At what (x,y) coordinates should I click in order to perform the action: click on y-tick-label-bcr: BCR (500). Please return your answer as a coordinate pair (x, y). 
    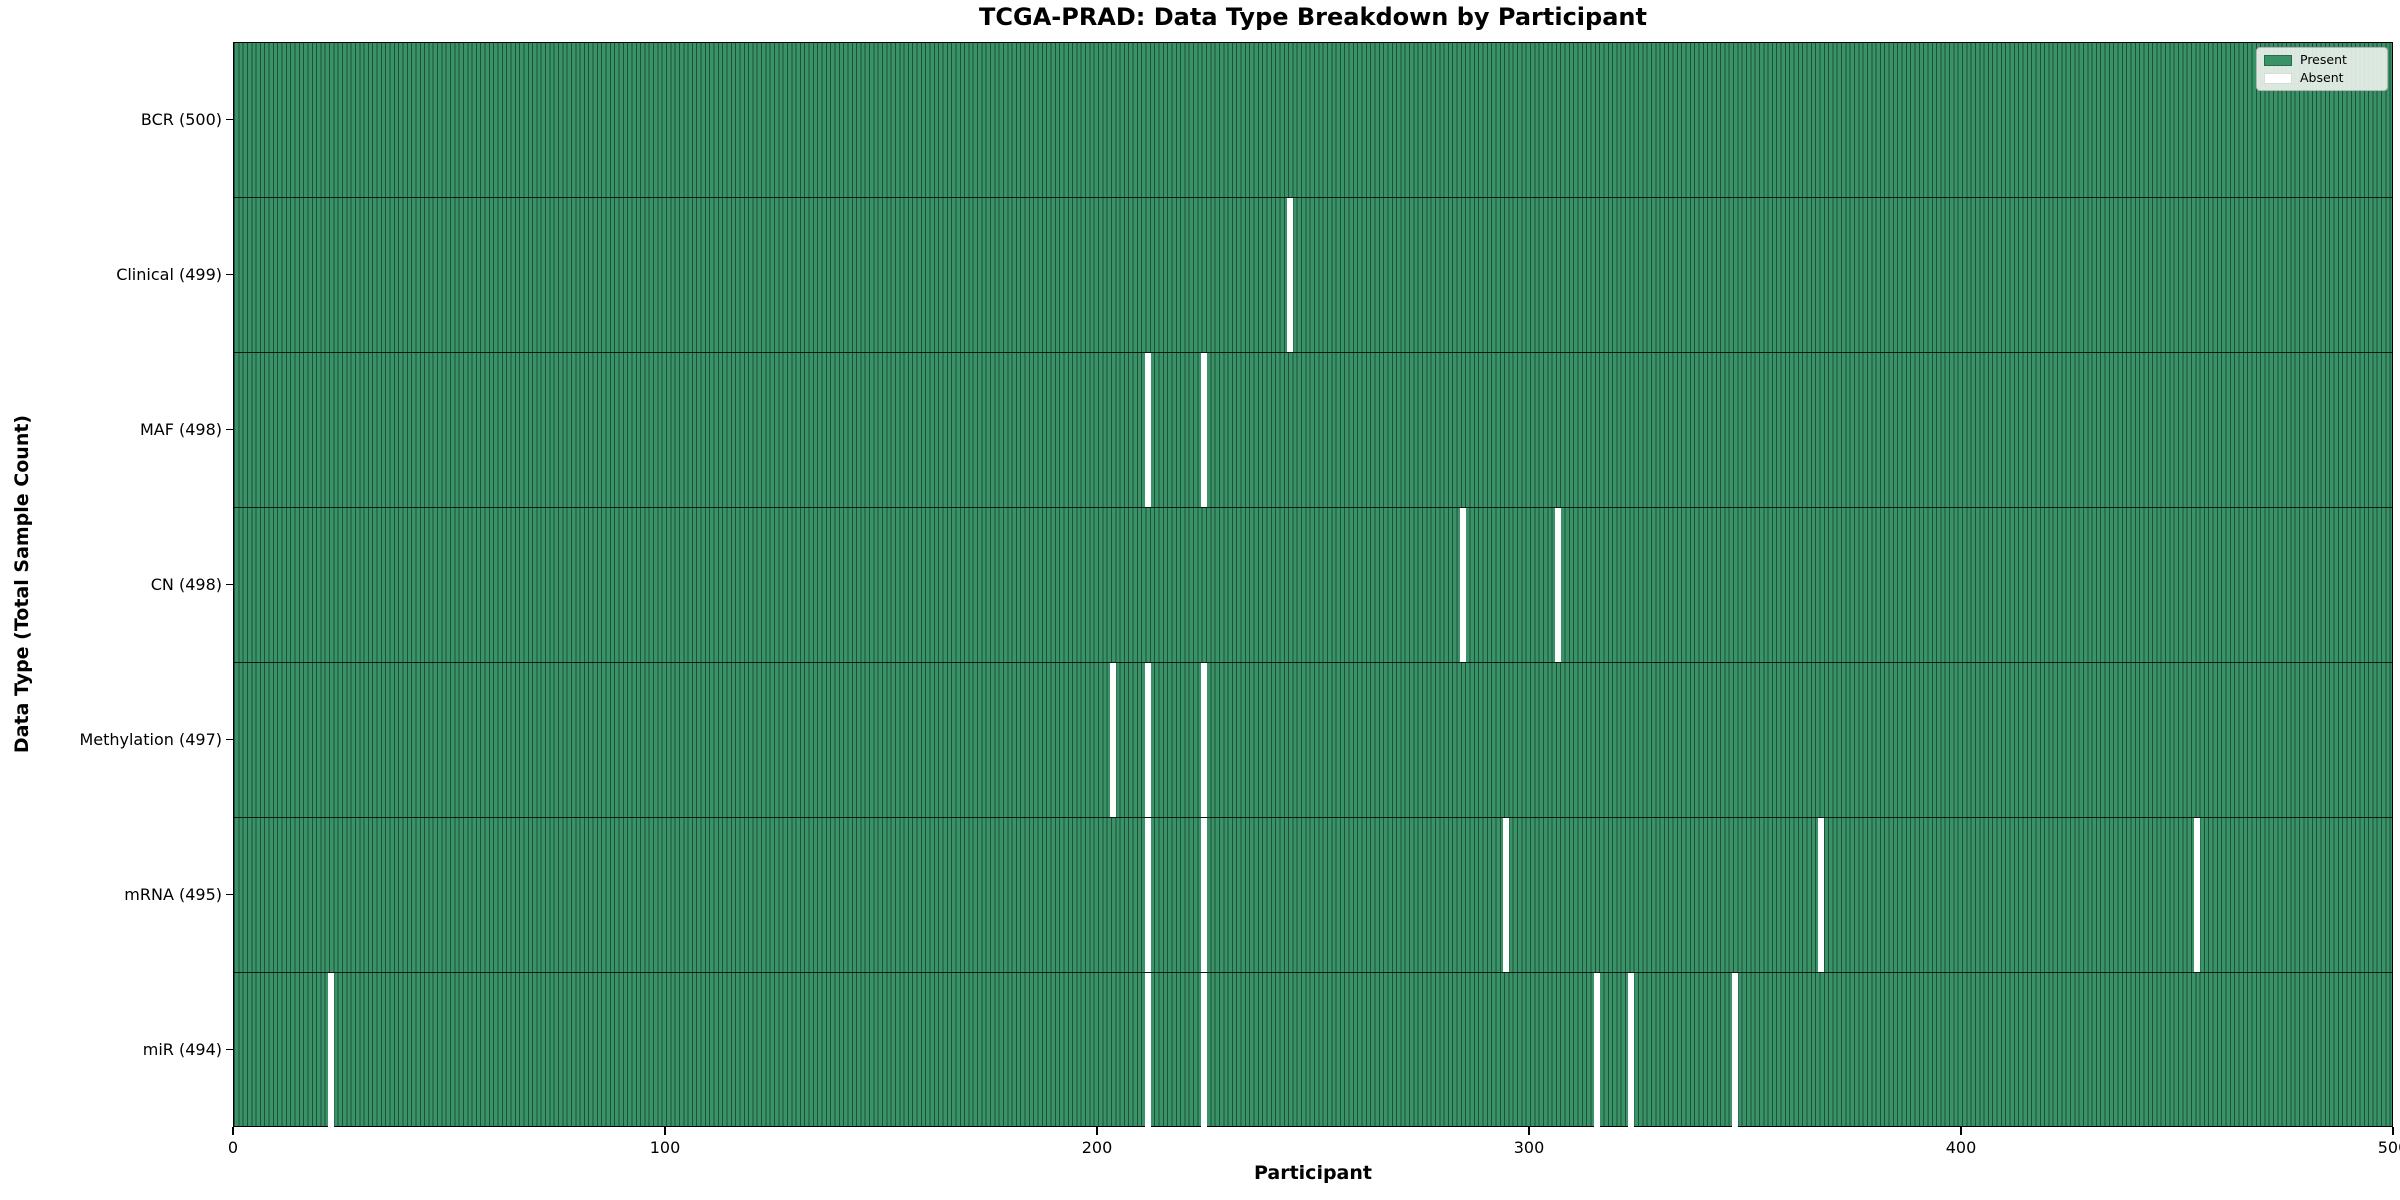
    Looking at the image, I should click on (181, 119).